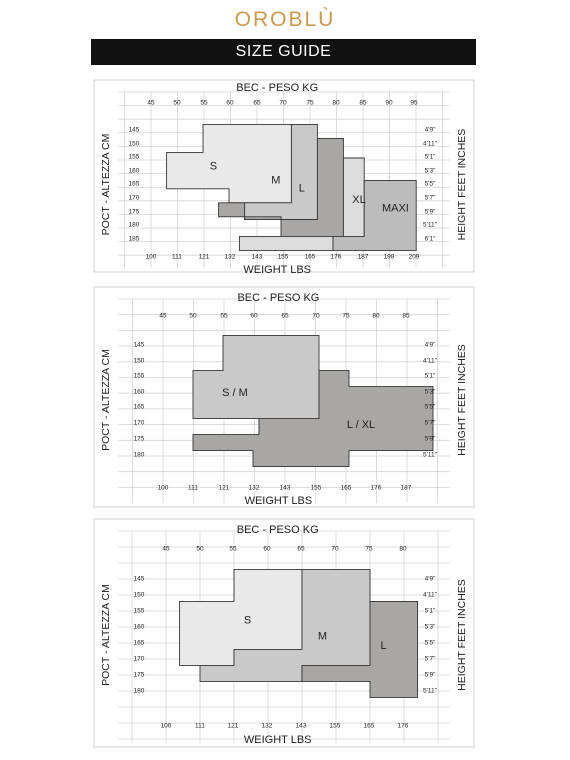 The image size is (570, 760). What do you see at coordinates (414, 103) in the screenshot?
I see `kg-tick-label: 95` at bounding box center [414, 103].